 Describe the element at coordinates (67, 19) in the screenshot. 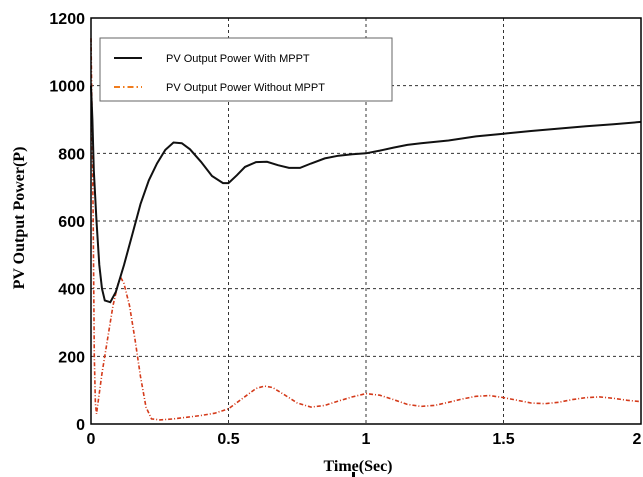

I see `y-tick-label: 1200` at that location.